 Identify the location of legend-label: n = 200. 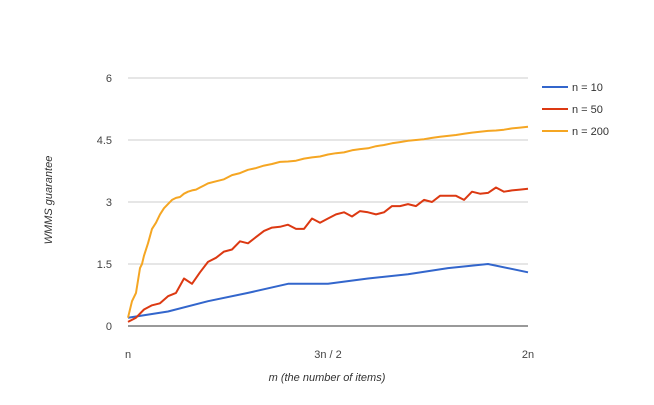
(590, 132).